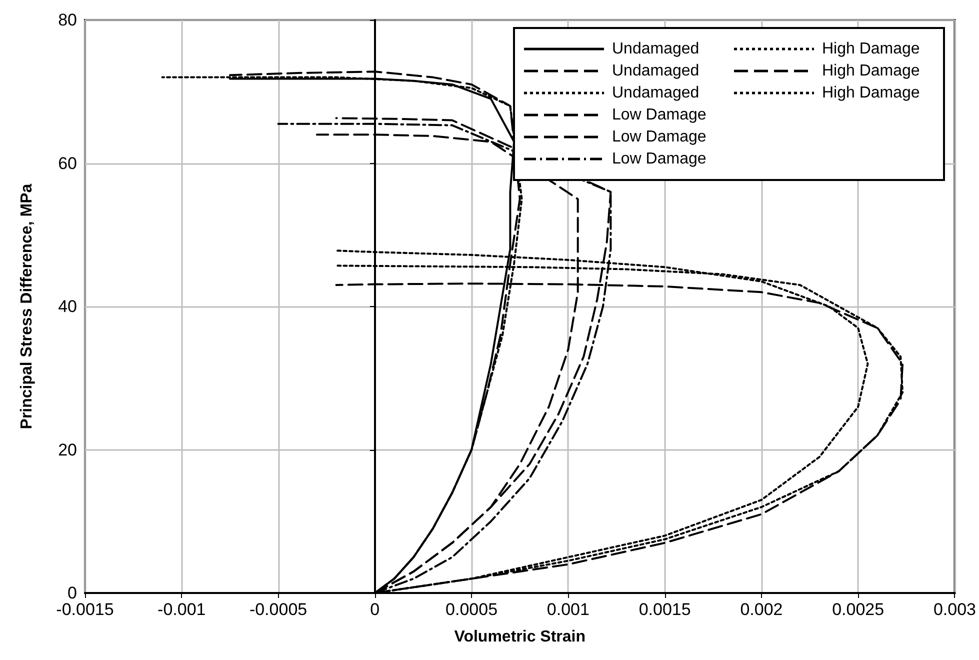  Describe the element at coordinates (568, 609) in the screenshot. I see `x-tick-label: 0.001` at that location.